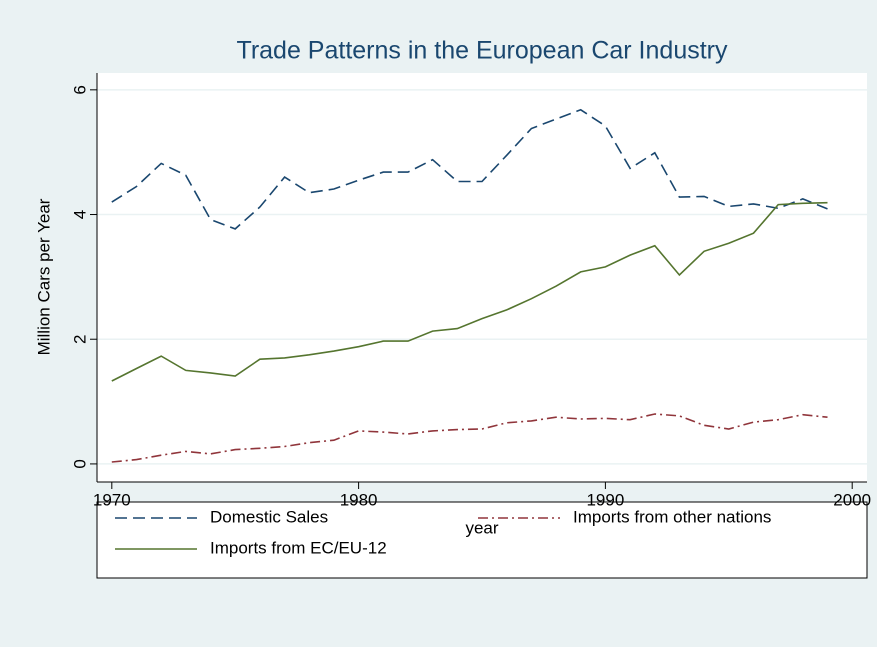  Describe the element at coordinates (605, 499) in the screenshot. I see `x-tick-label: 1990` at that location.